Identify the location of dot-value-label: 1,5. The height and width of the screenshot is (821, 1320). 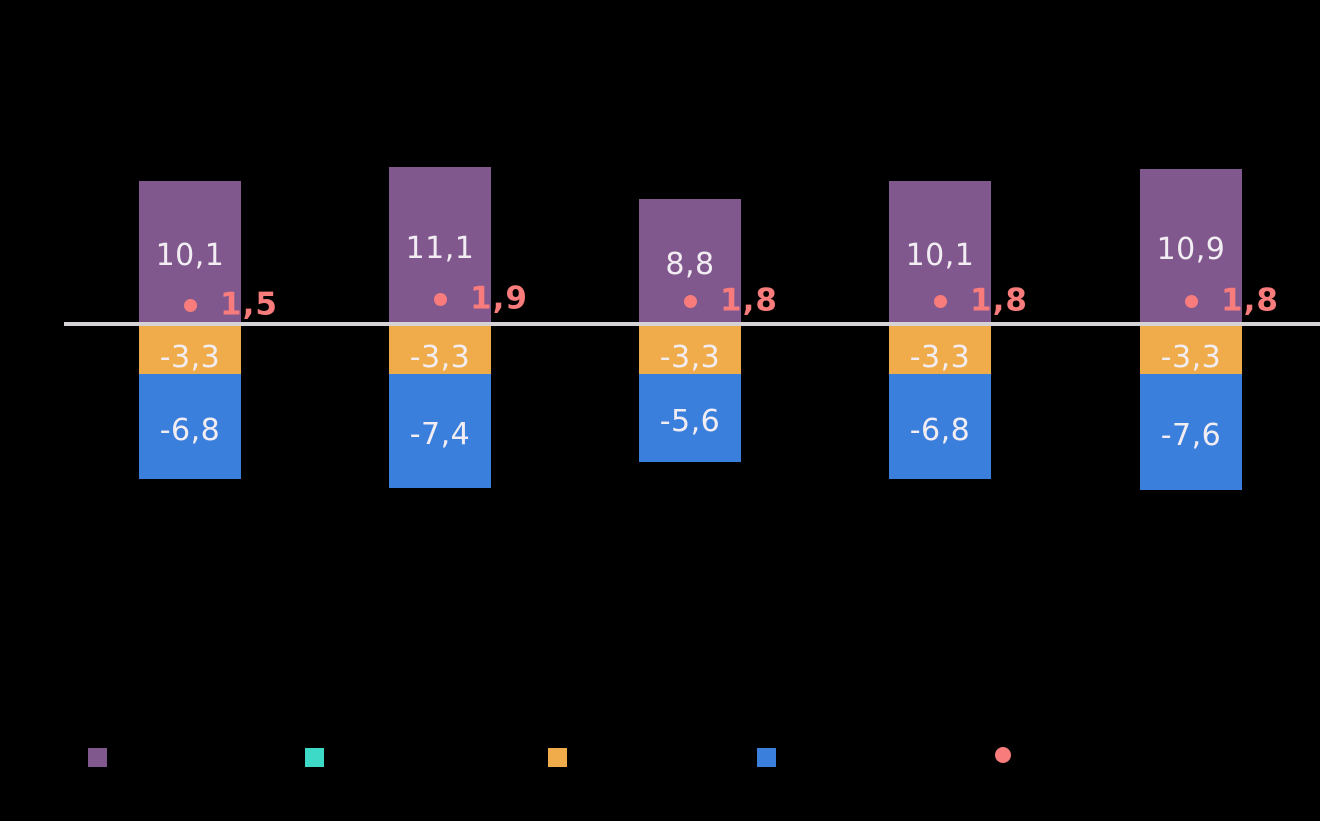
(249, 304).